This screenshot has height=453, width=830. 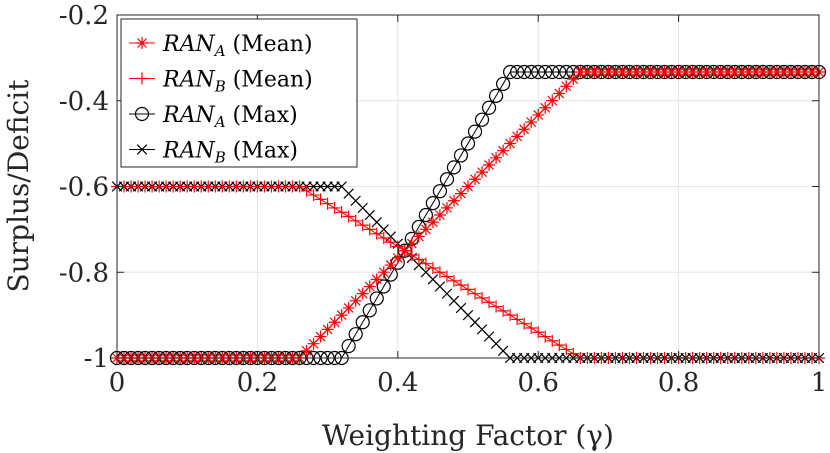 I want to click on x-tick-label: 0.4, so click(x=397, y=383).